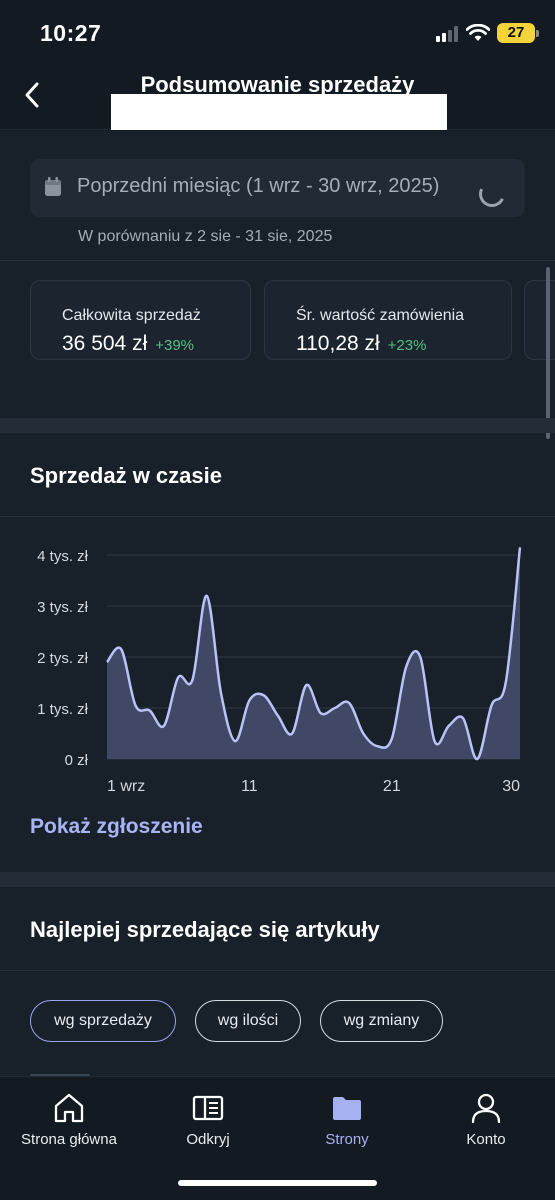  Describe the element at coordinates (381, 1021) in the screenshot. I see `filter-by-change-pill: wg zmiany` at that location.